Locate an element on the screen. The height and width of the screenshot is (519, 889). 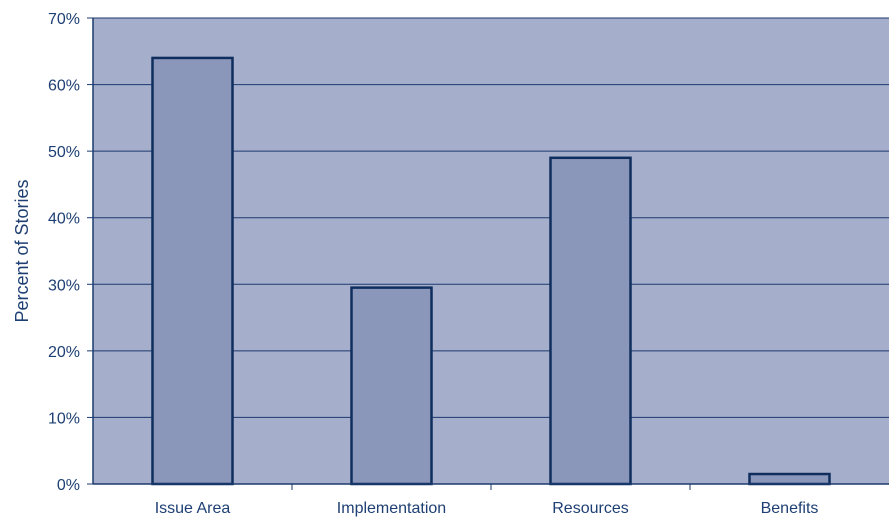
y-tick-labels: 0% 10% 20% 30% 40% 50% 60% 70% is located at coordinates (64, 252).